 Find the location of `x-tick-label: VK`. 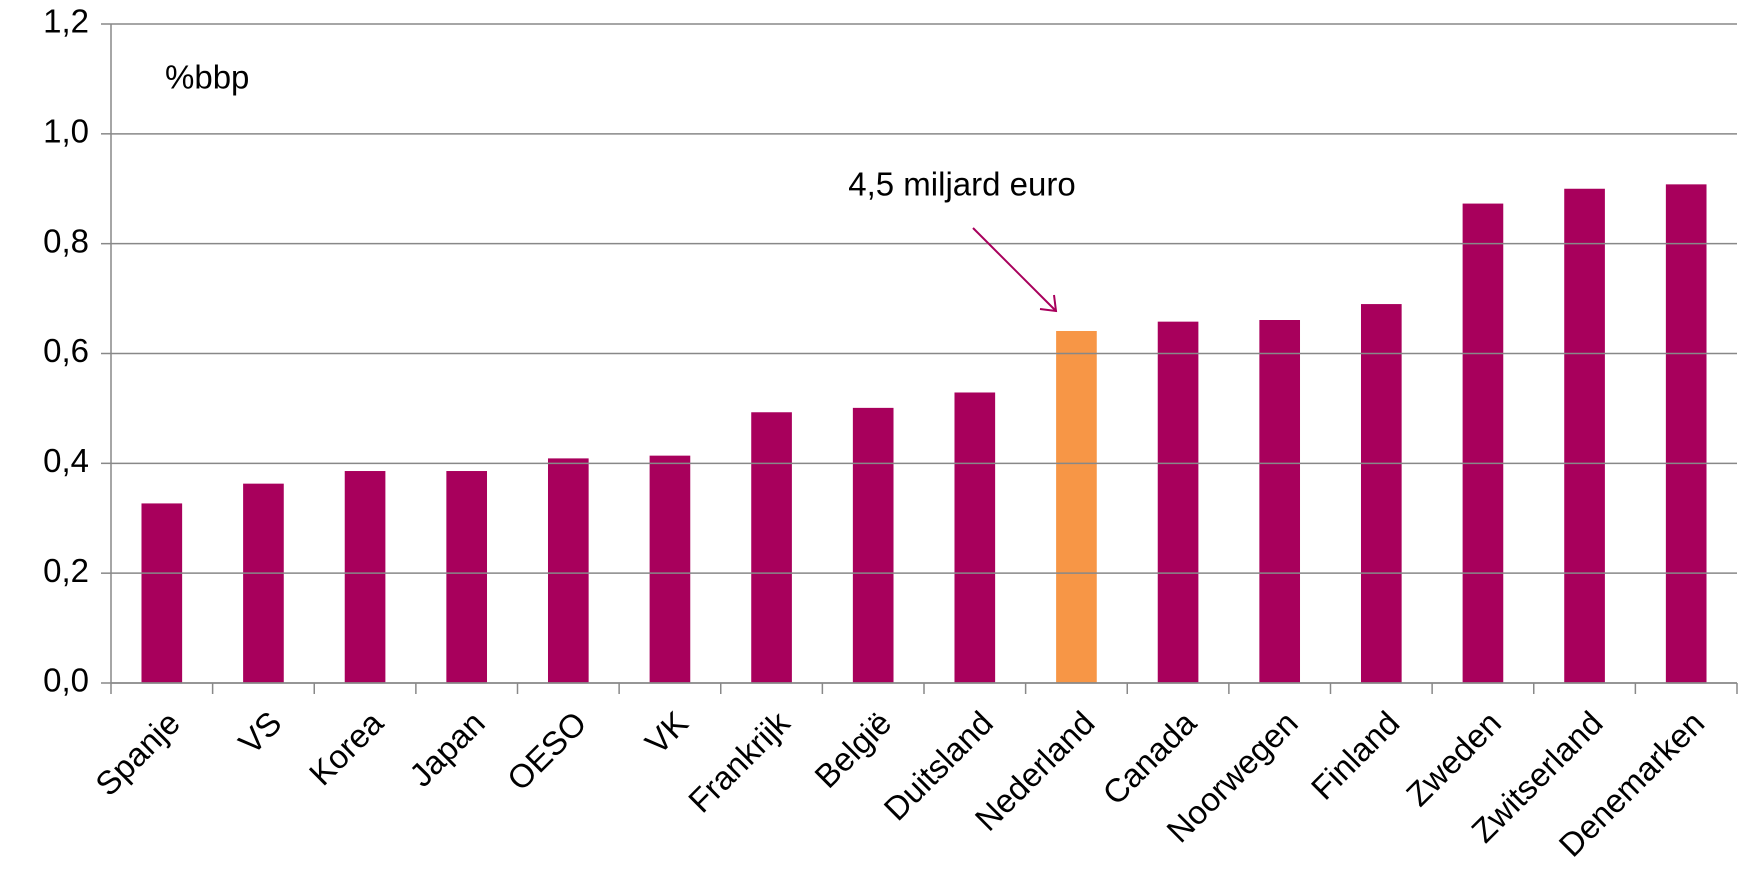

x-tick-label: VK is located at coordinates (666, 732).